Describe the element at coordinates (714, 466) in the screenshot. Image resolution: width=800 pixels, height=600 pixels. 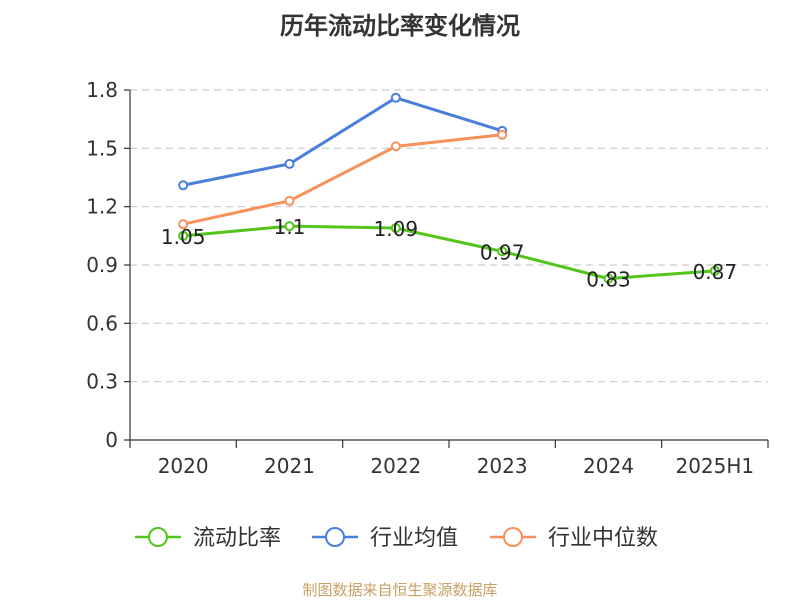
I see `x-tick-label: 2025H1` at that location.